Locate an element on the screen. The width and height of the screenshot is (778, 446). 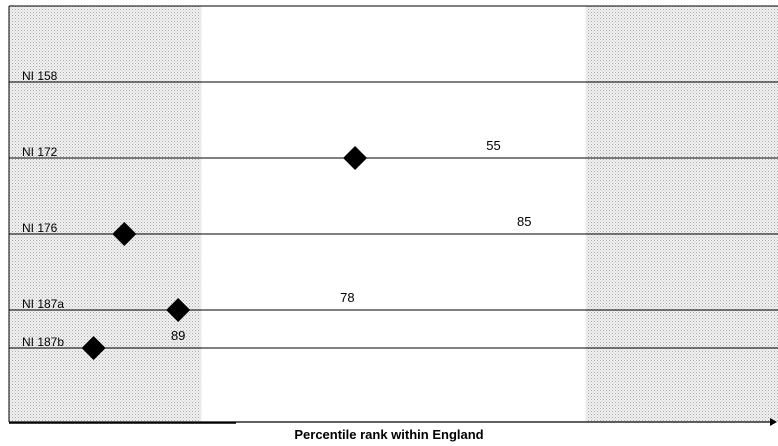
row-label: NI 172 is located at coordinates (40, 152).